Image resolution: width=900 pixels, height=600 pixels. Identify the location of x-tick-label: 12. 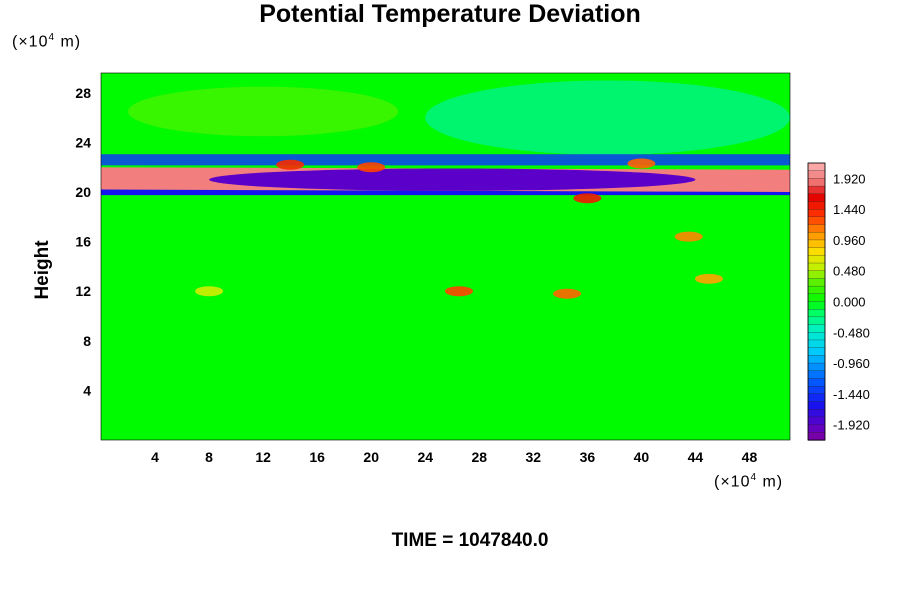
(263, 457).